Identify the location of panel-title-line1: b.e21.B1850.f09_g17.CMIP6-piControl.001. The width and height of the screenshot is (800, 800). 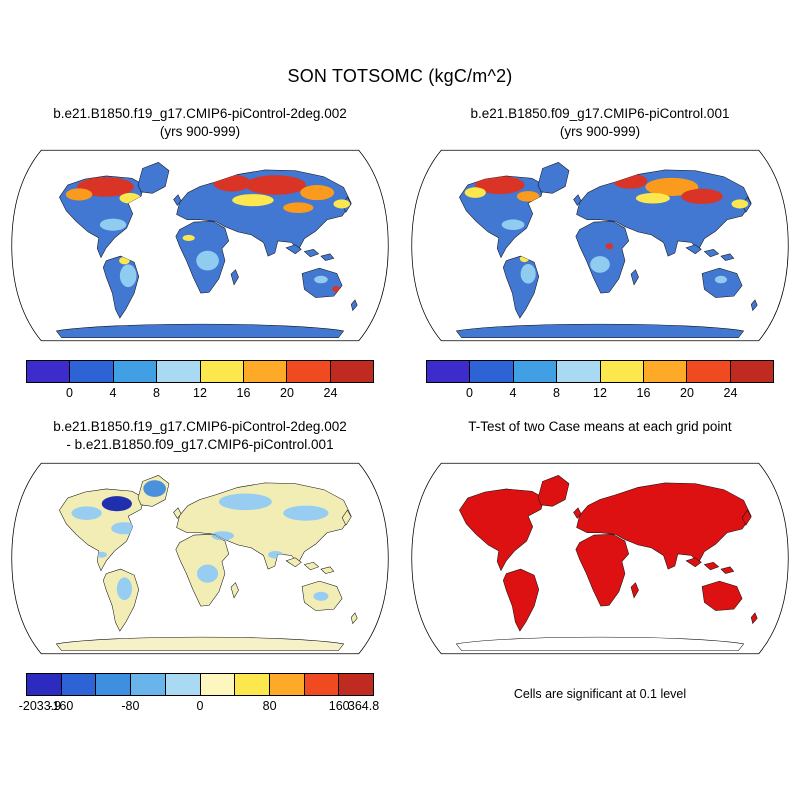
(600, 113).